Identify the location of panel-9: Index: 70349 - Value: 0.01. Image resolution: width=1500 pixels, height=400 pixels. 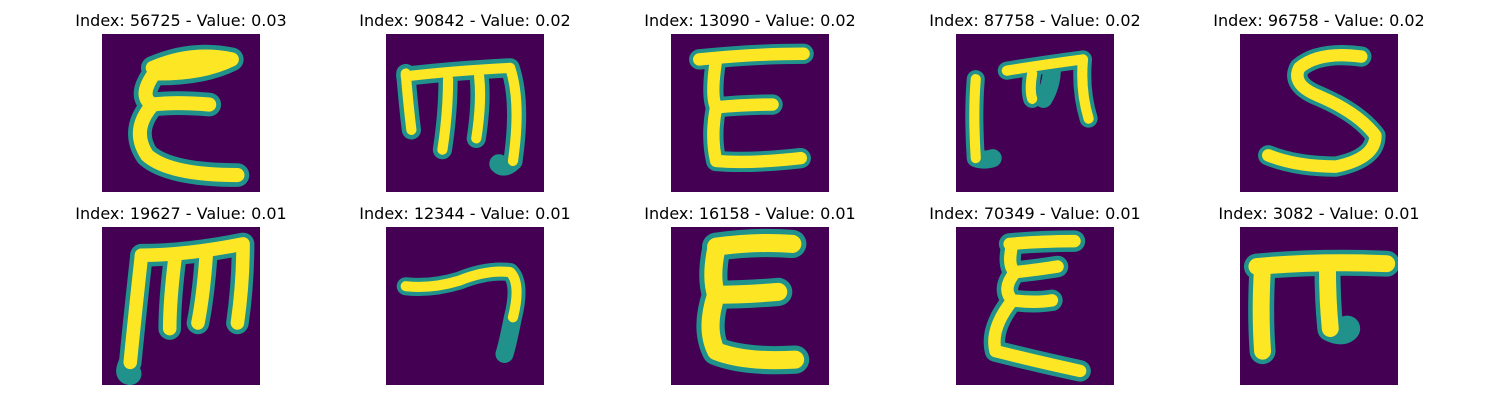
(1035, 295).